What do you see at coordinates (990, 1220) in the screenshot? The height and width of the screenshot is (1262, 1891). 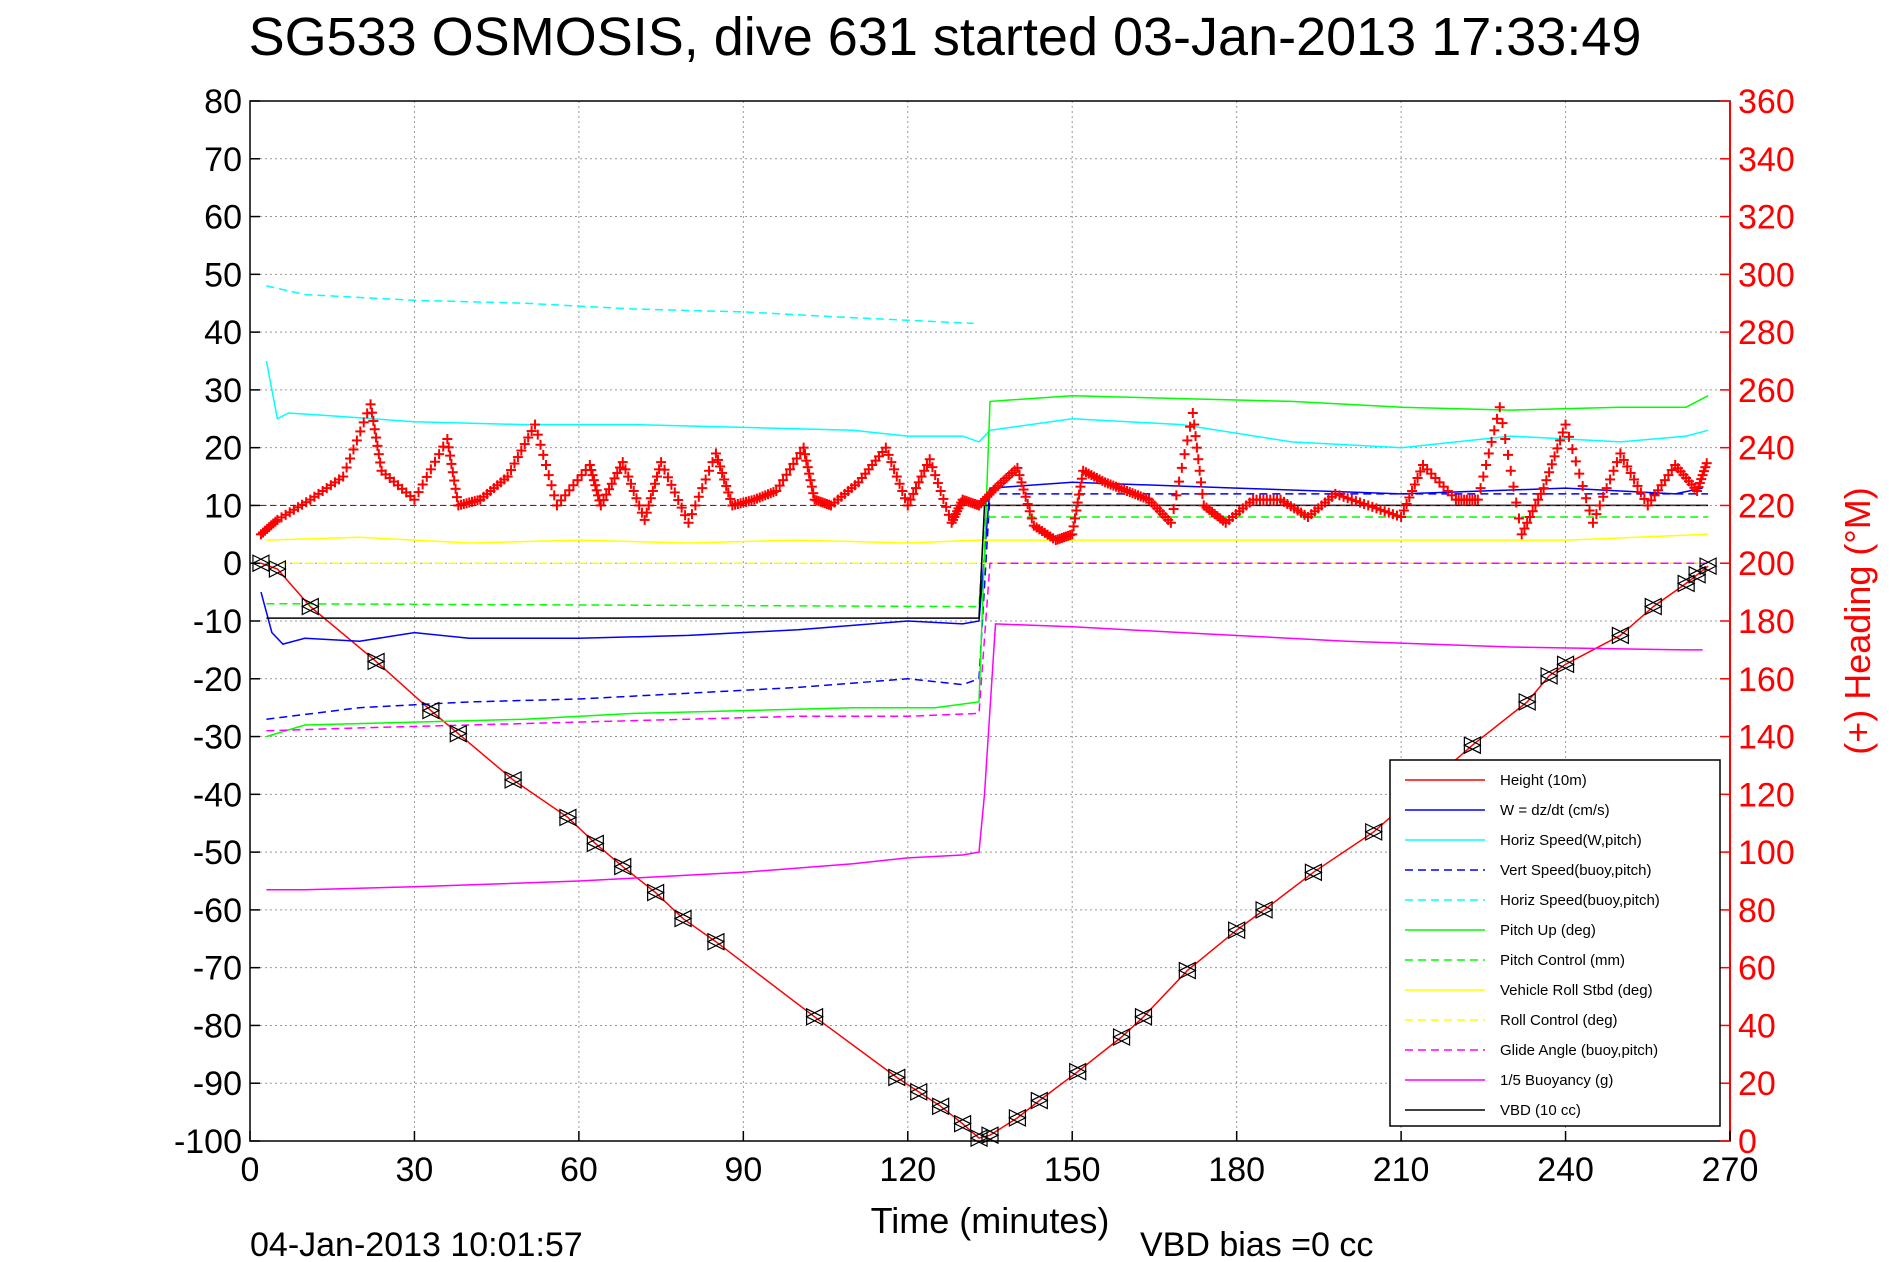 I see `x-axis-label: Time (minutes)` at bounding box center [990, 1220].